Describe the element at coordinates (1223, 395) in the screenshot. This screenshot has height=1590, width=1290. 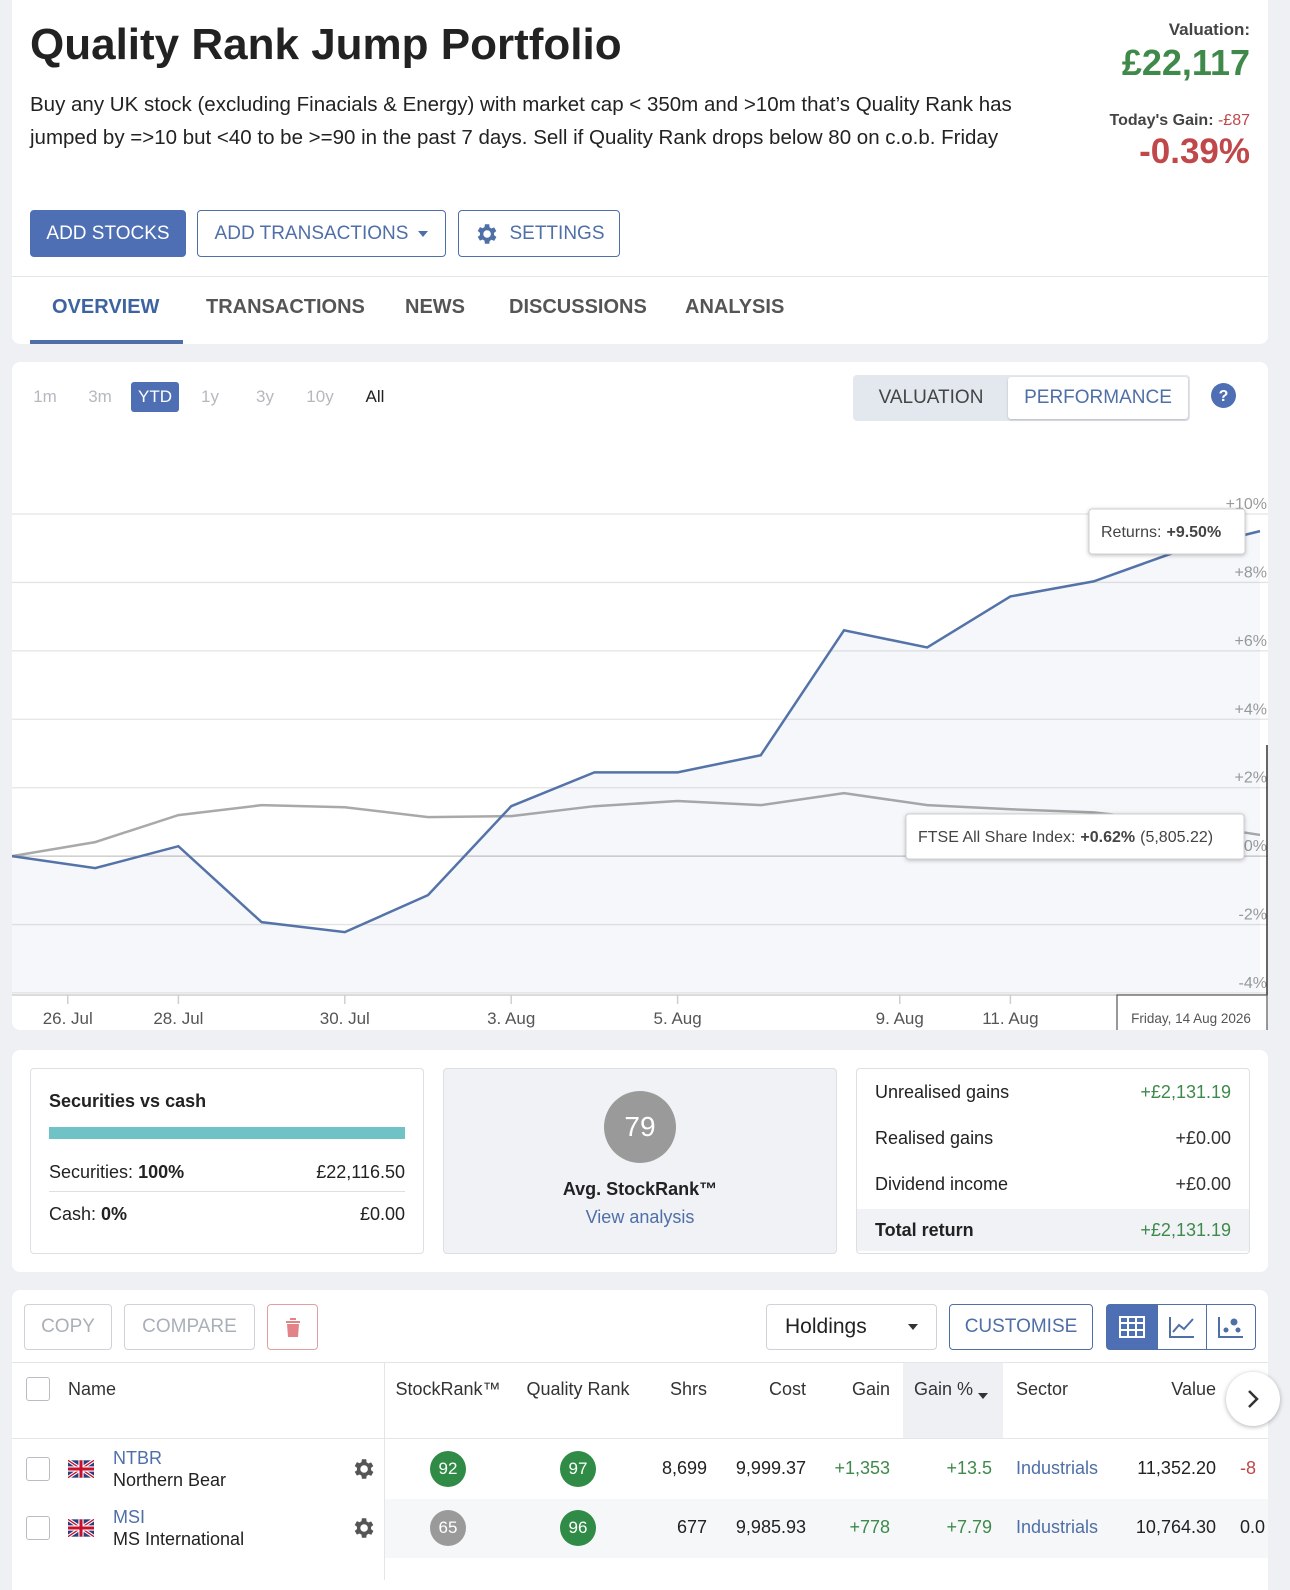
I see `help-icon: ?` at that location.